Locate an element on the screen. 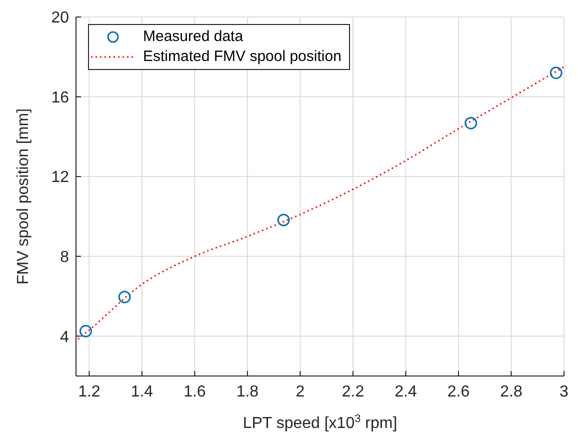 This screenshot has width=578, height=440. x-tick-label: 1.4 is located at coordinates (142, 391).